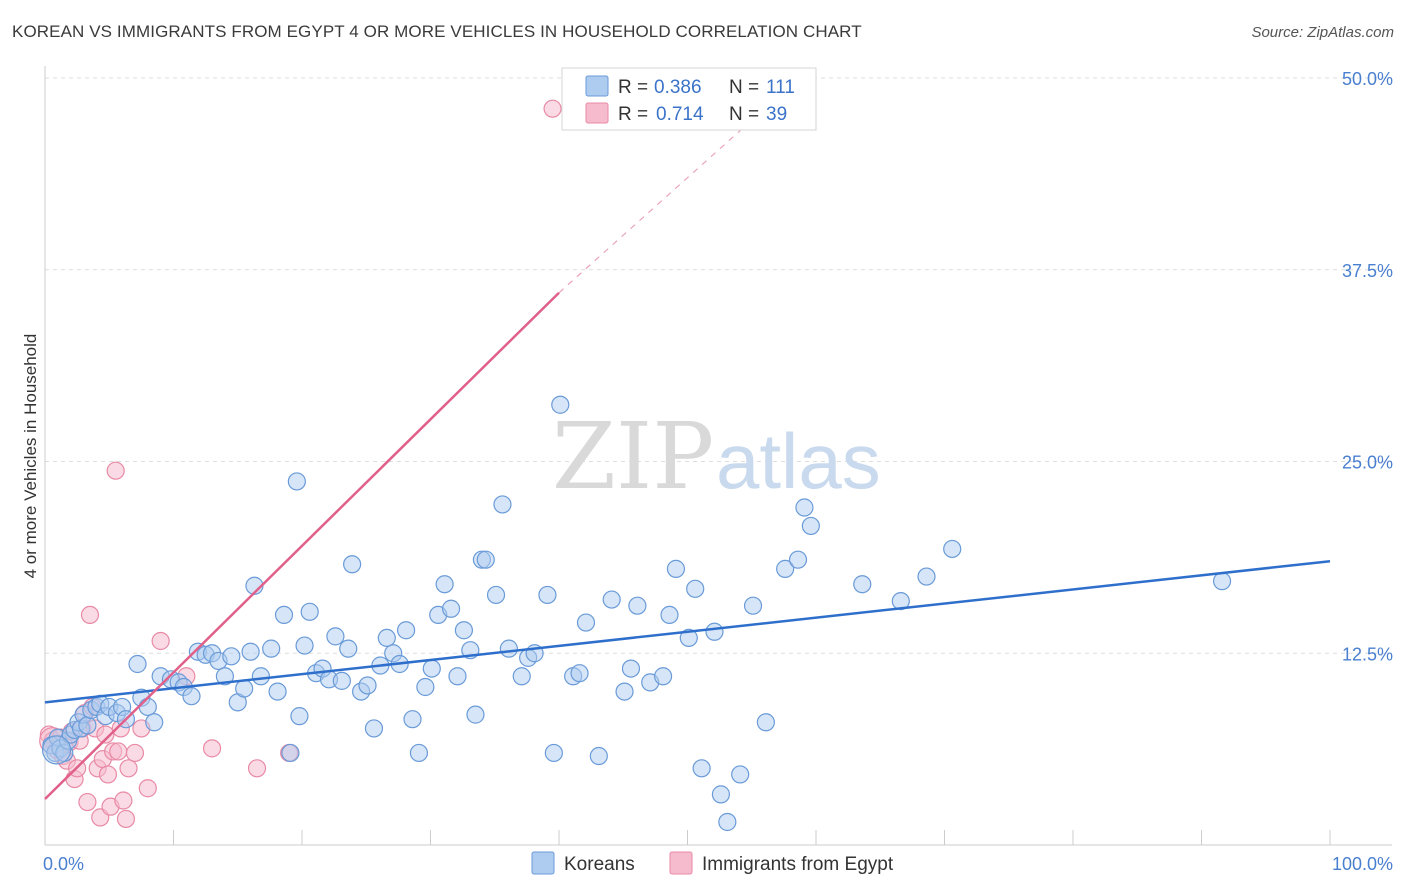 The height and width of the screenshot is (892, 1406). Describe the element at coordinates (662, 201) in the screenshot. I see `trendline-egypt-extension` at that location.